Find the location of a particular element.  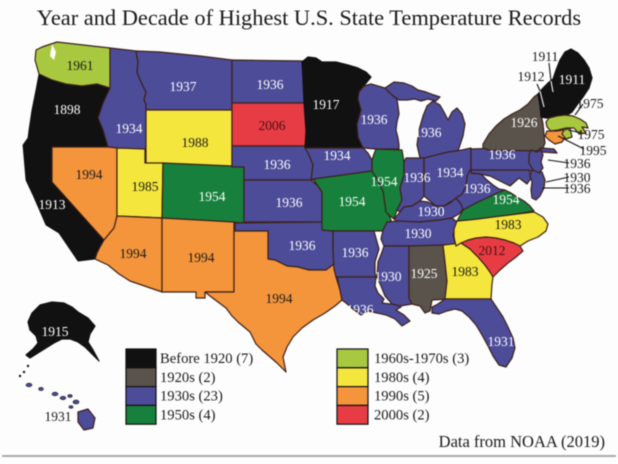

svg-text: 1917 is located at coordinates (326, 104).